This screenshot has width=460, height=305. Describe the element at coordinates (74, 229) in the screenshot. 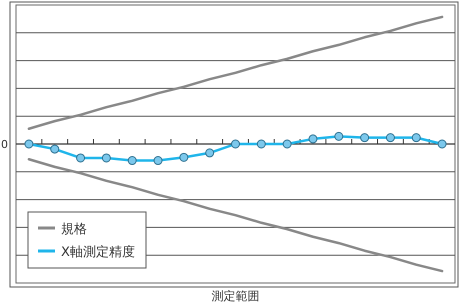

I see `legend-label: 規格` at that location.